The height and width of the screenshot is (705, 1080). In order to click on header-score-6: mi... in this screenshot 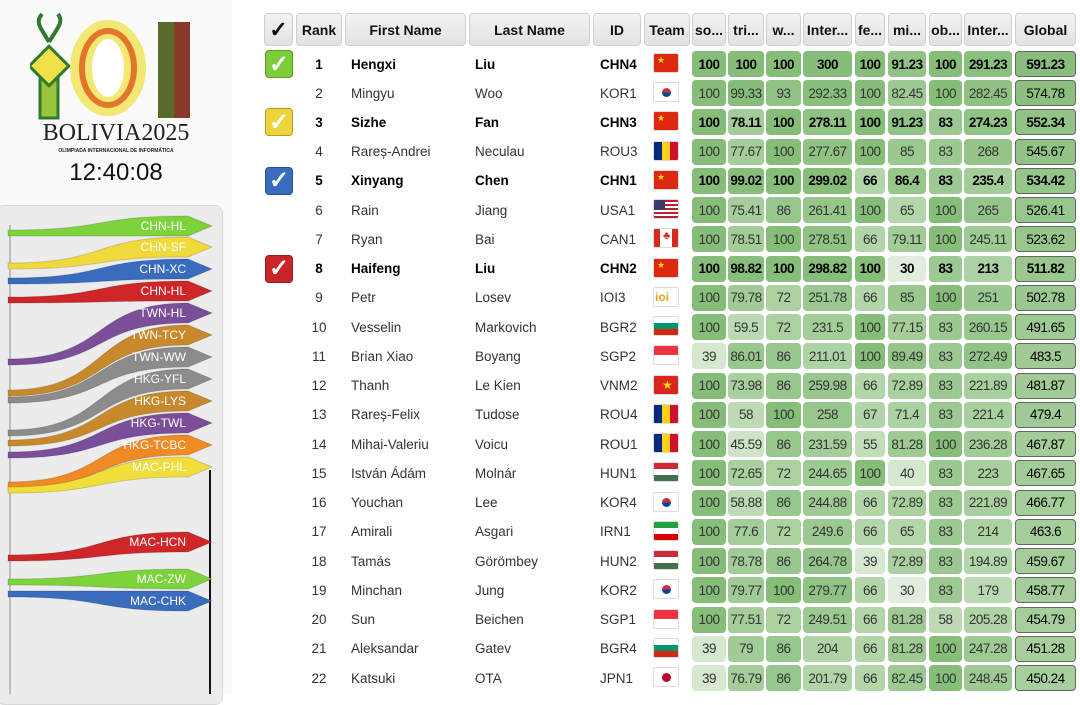, I will do `click(907, 29)`.